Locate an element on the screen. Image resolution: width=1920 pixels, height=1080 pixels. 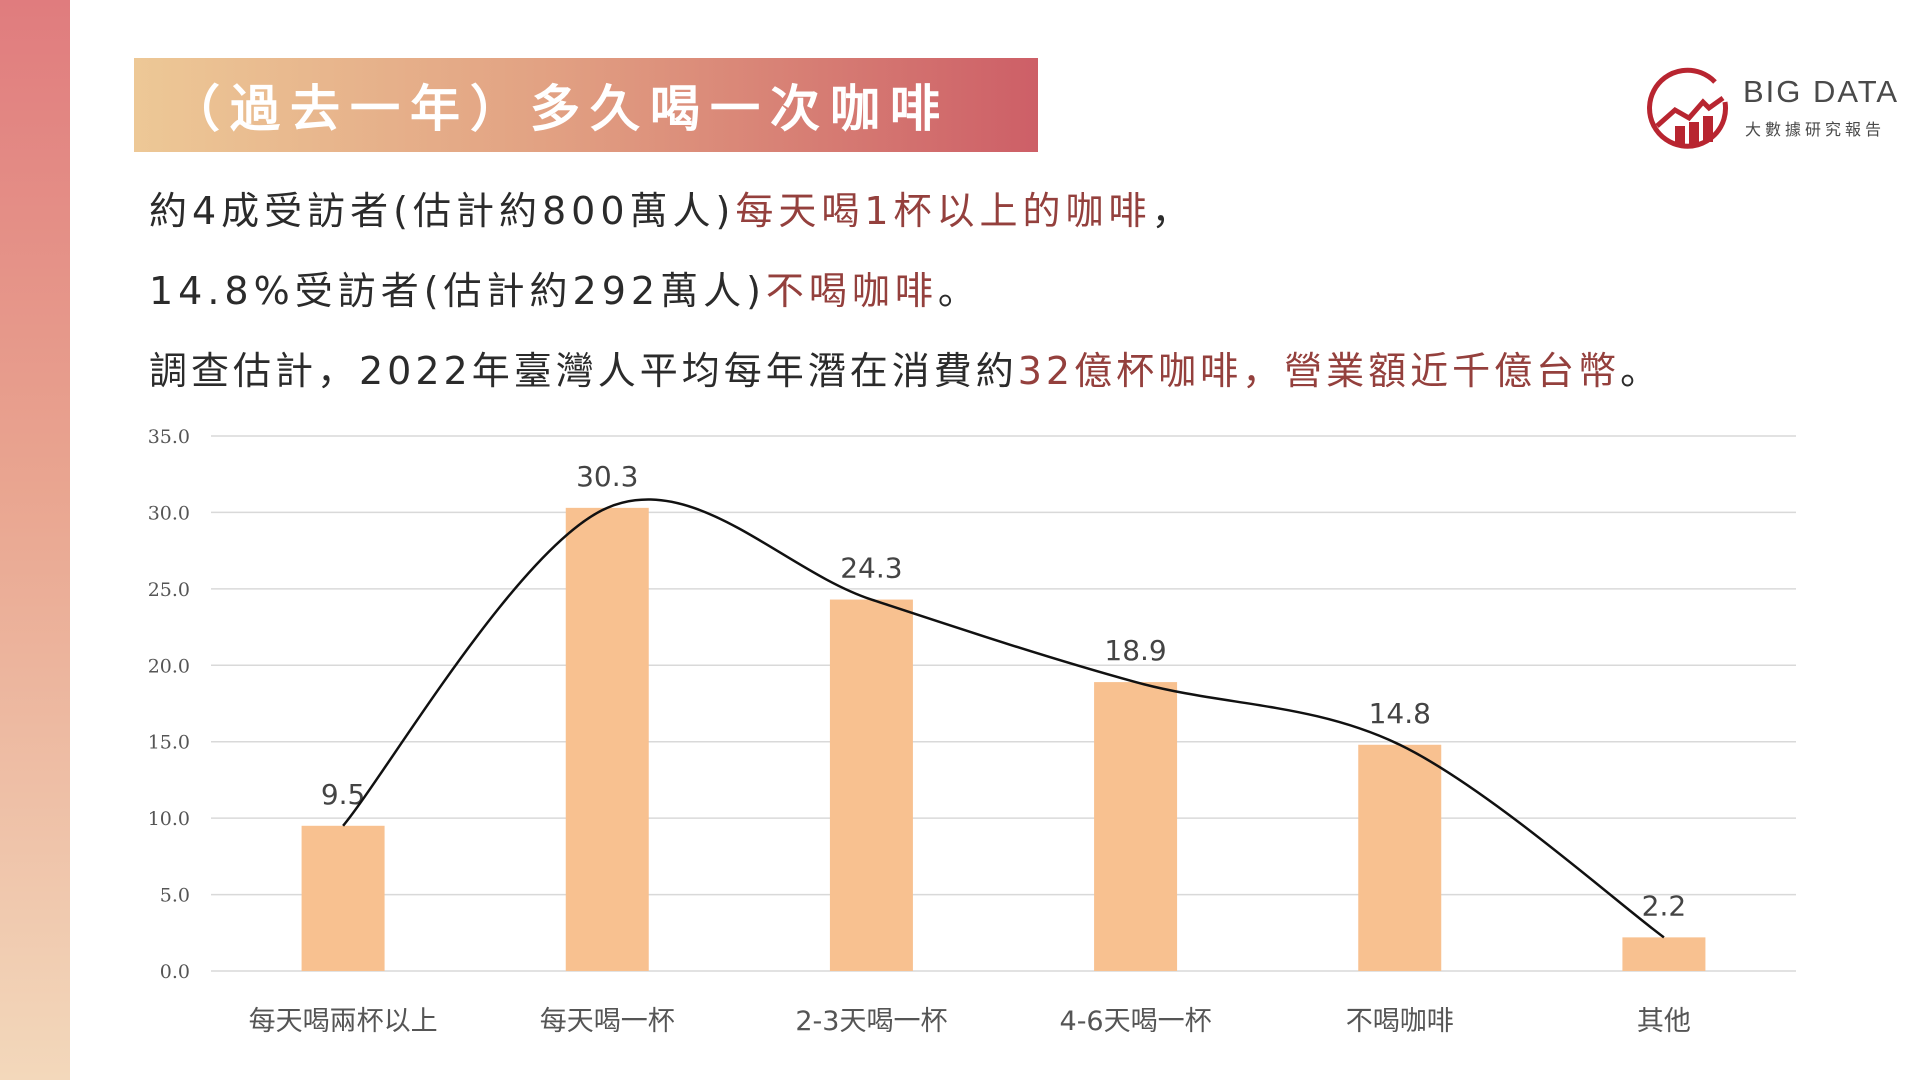
title-banner: （過去一年）多久喝一次咖啡 is located at coordinates (586, 105).